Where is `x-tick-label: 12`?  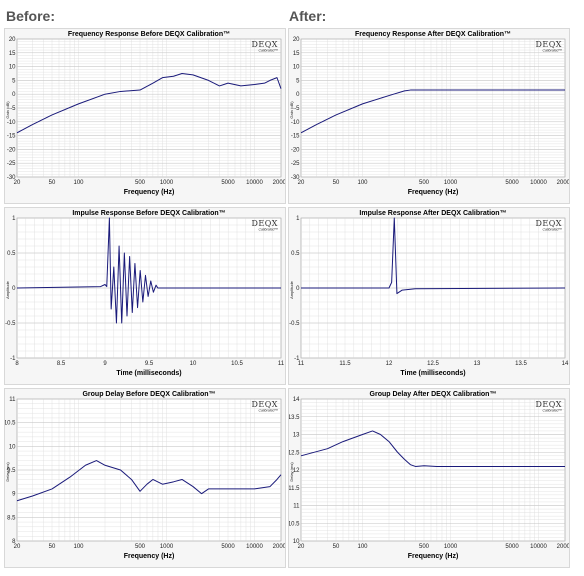
x-tick-label: 12 is located at coordinates (389, 364).